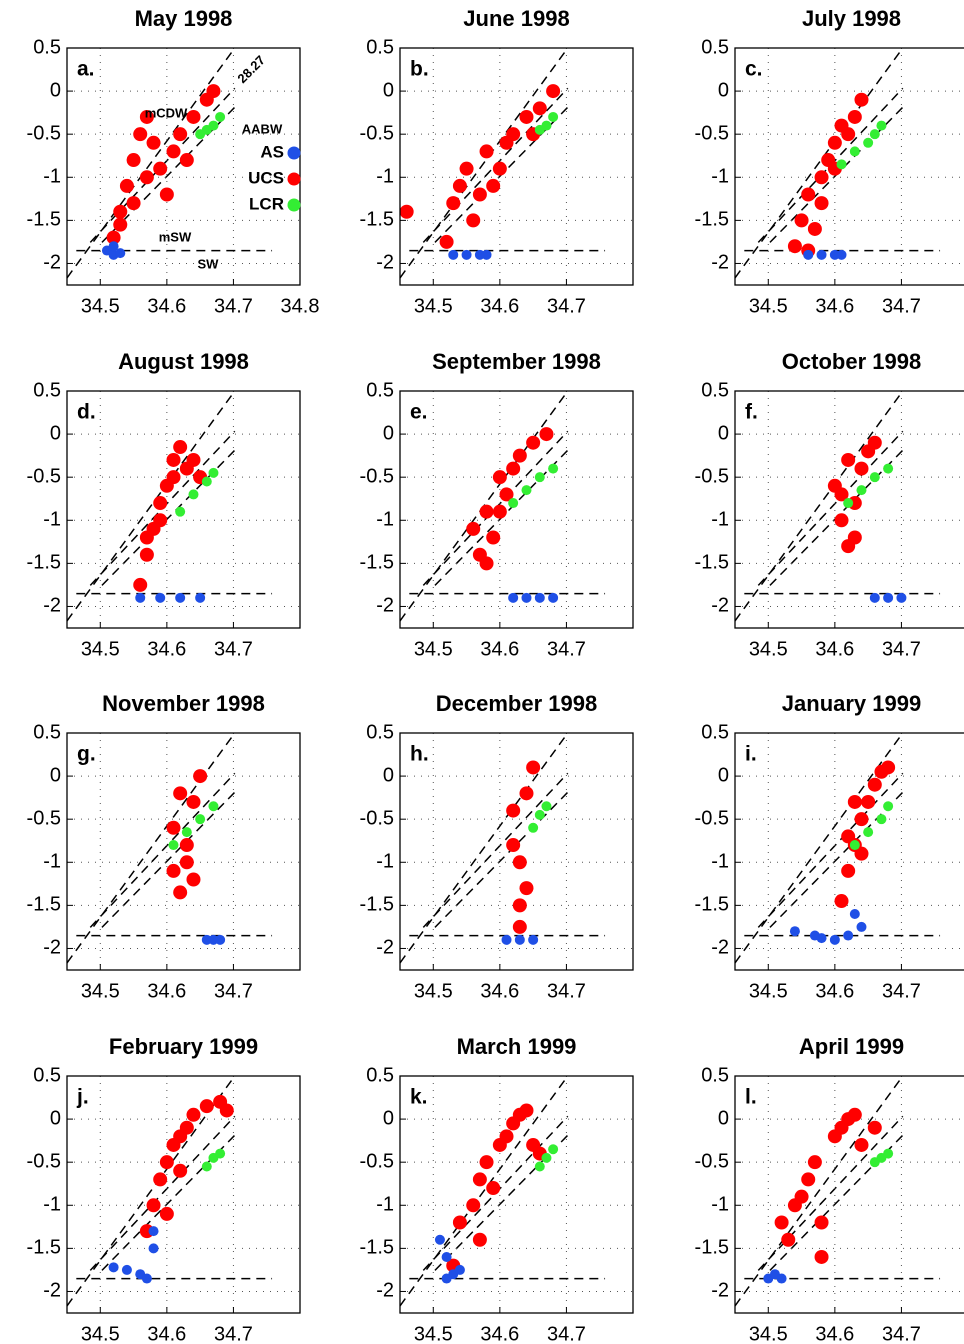 Image resolution: width=964 pixels, height=1344 pixels. What do you see at coordinates (517, 1046) in the screenshot?
I see `panel-title: March 1999` at bounding box center [517, 1046].